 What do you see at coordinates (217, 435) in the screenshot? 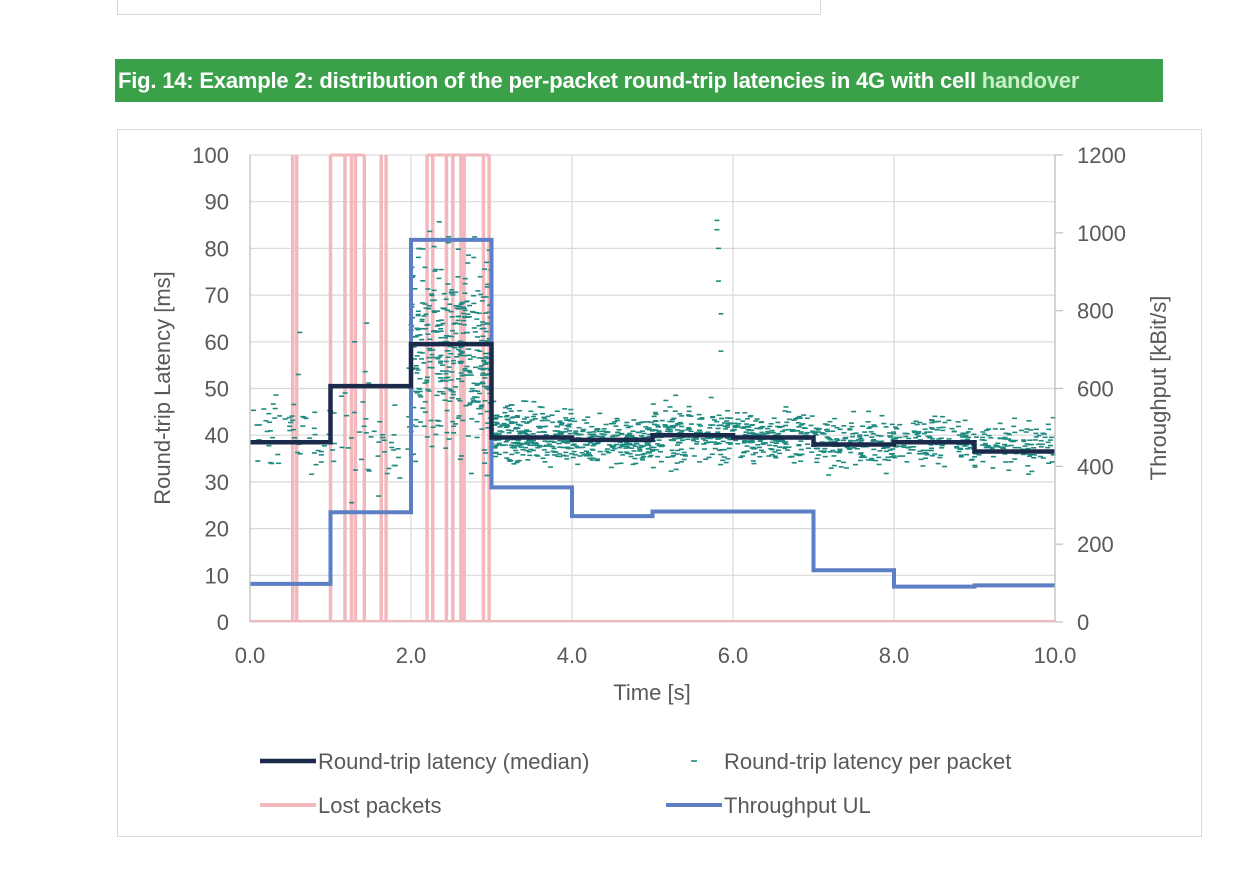
I see `y-left-tick-label: 40` at bounding box center [217, 435].